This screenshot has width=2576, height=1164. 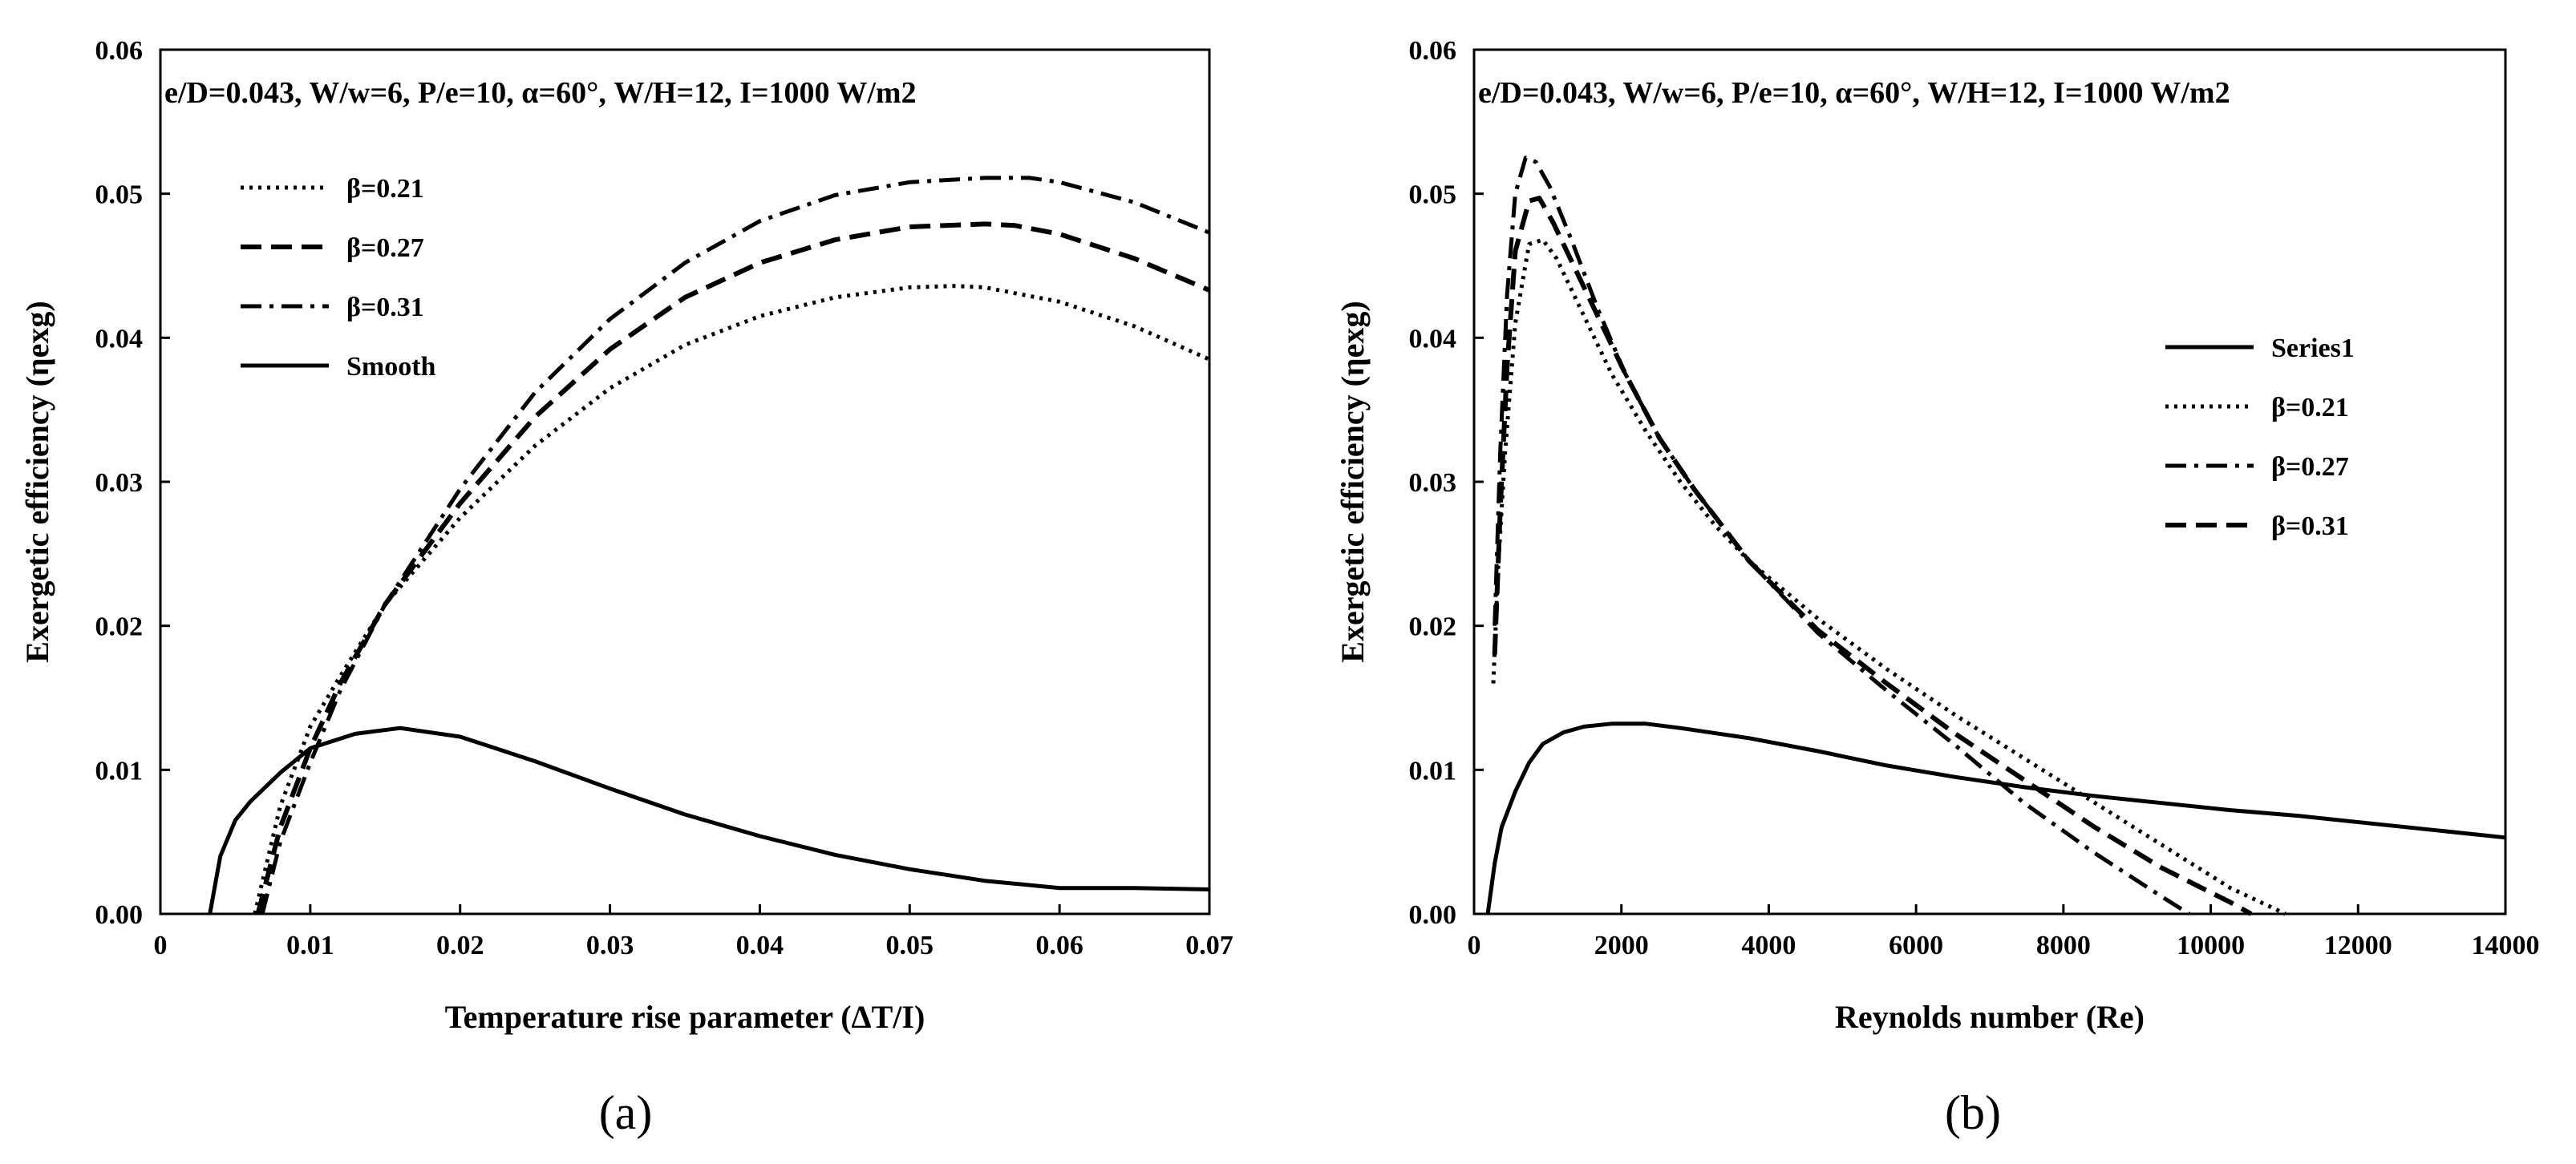 I want to click on x-tick-label: 0.01, so click(x=310, y=945).